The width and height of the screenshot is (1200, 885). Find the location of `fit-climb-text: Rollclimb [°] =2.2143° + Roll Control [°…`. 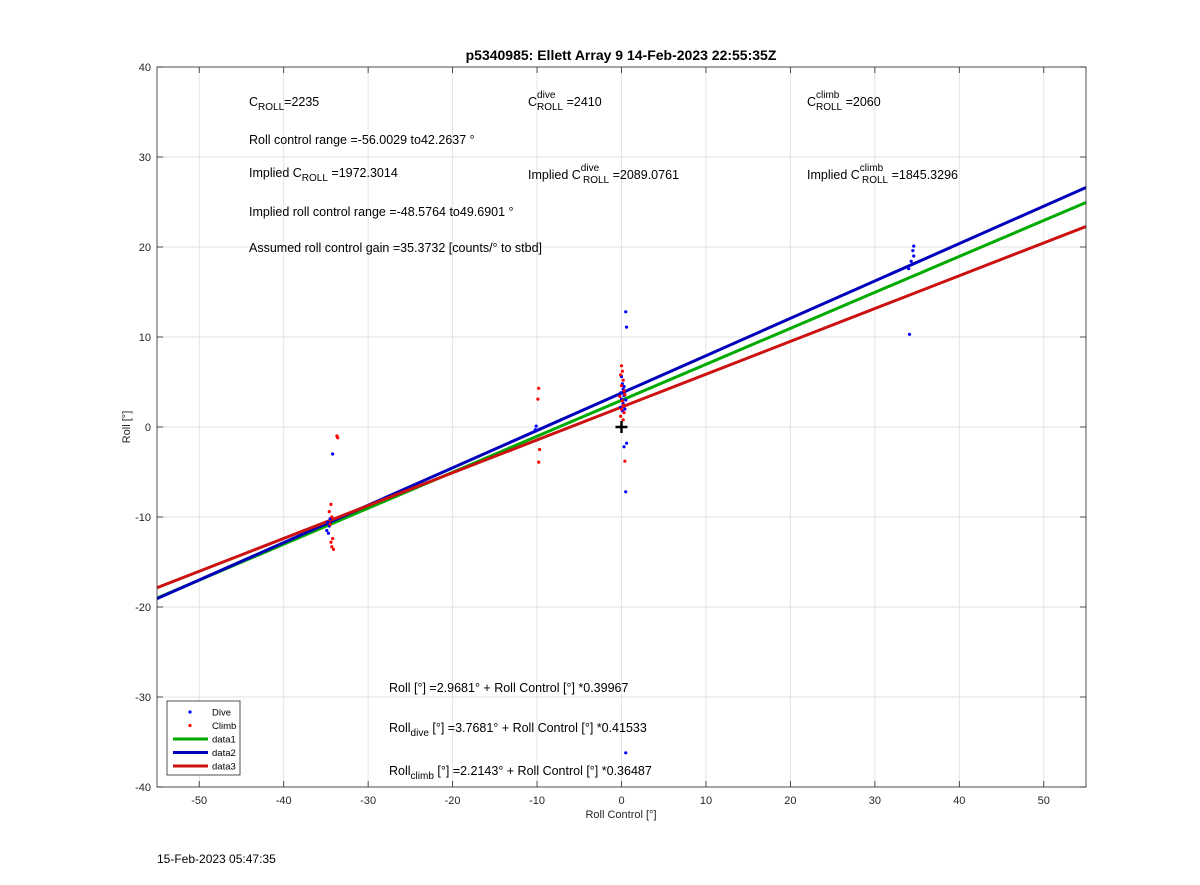

fit-climb-text: Rollclimb [°] =2.2143° + Roll Control [°… is located at coordinates (520, 773).